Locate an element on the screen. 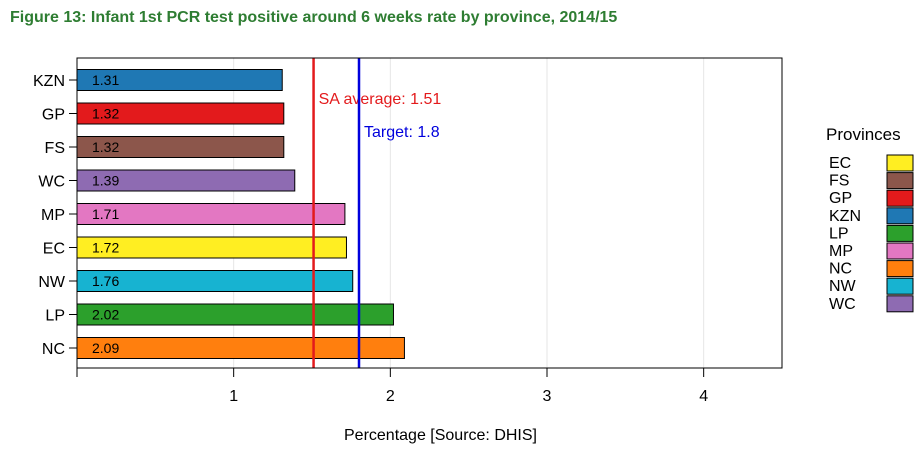 This screenshot has height=455, width=924. legend-label-mp: MP is located at coordinates (841, 251).